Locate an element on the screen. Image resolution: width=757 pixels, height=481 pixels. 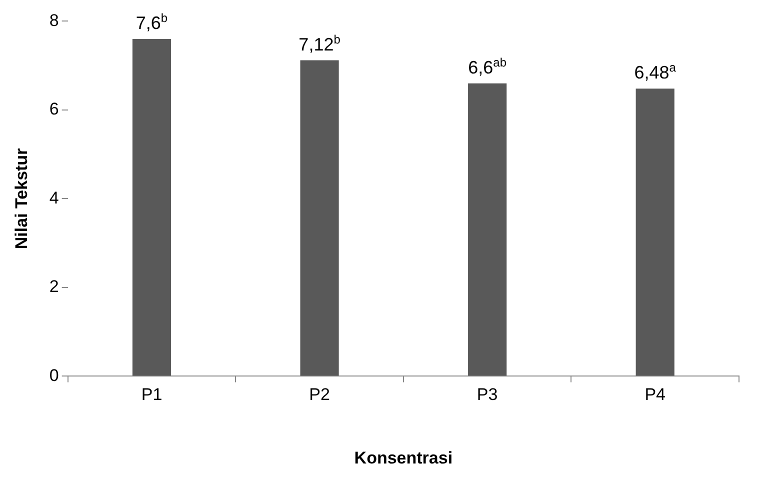
x-tick-label: P1 is located at coordinates (151, 394).